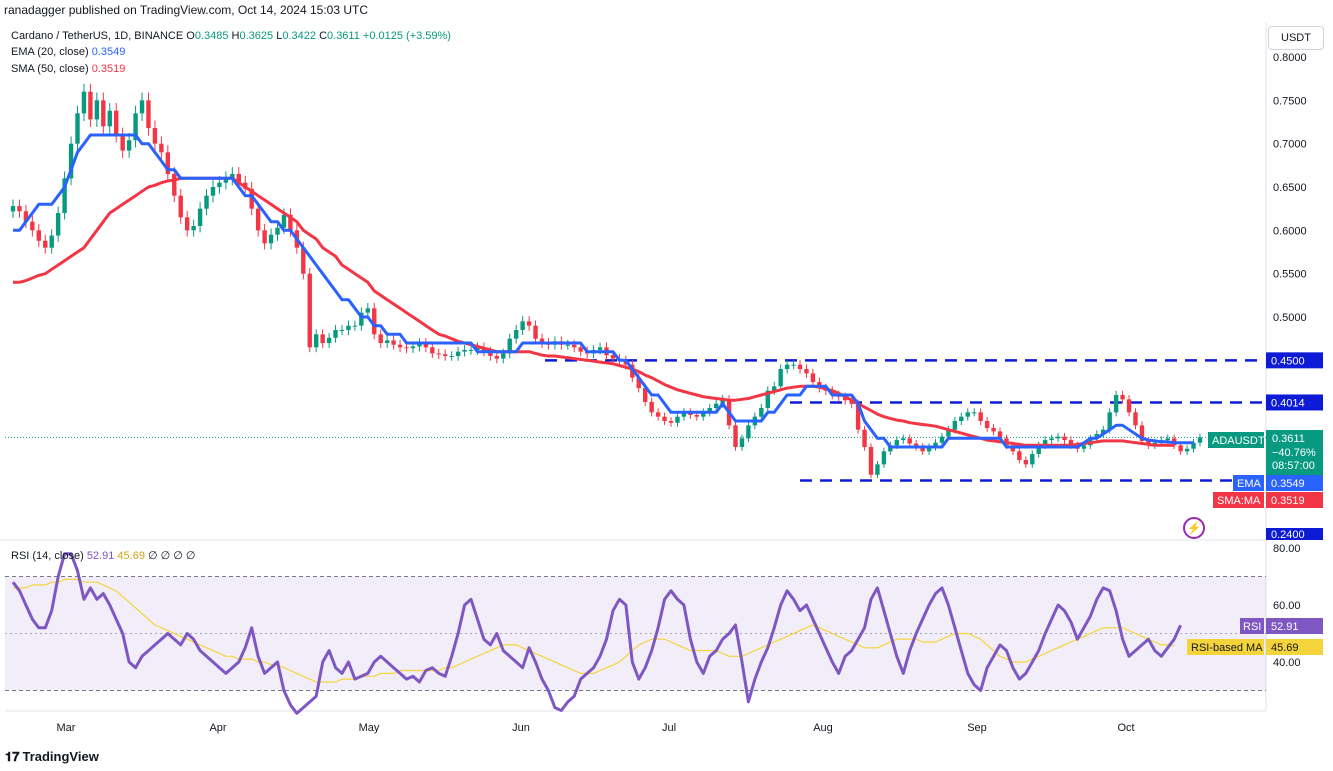 The width and height of the screenshot is (1333, 771). I want to click on sma-value-label-bg, so click(1294, 500).